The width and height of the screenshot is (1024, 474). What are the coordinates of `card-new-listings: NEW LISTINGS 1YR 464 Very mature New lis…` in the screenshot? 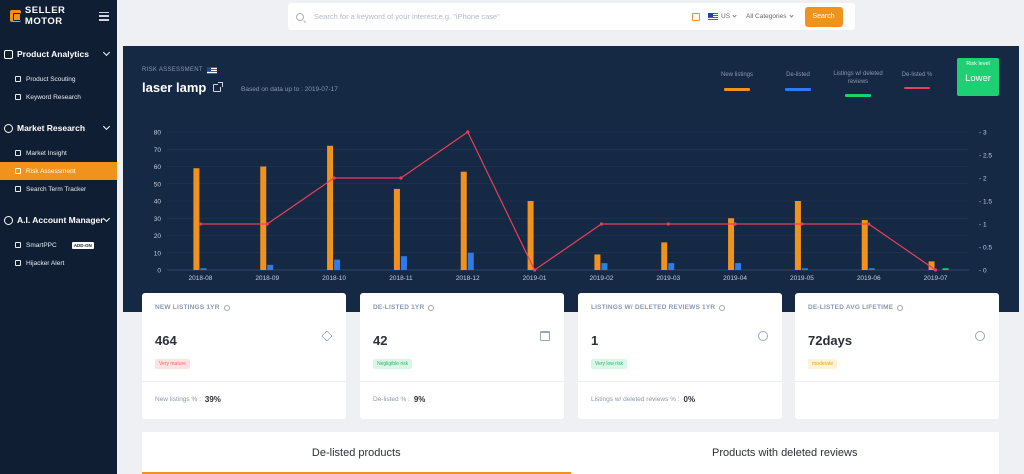 It's located at (244, 356).